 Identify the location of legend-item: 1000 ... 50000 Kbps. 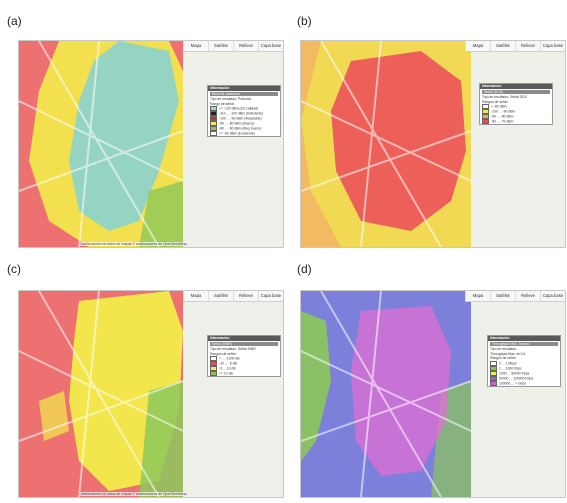
(524, 373).